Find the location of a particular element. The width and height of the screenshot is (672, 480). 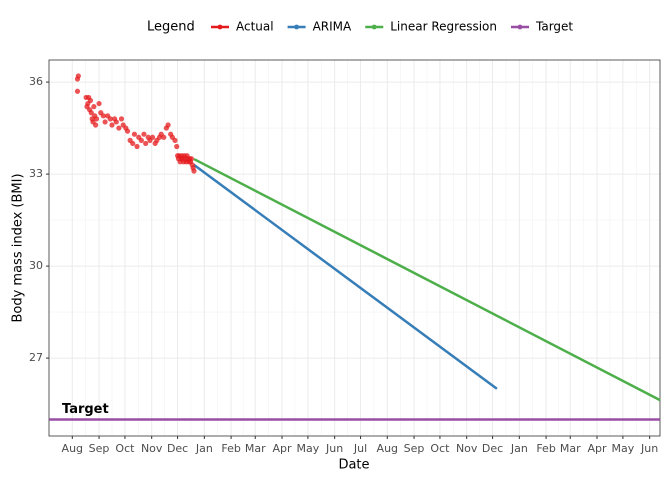

y-axis-title: Body mass index (BMI) is located at coordinates (18, 247).